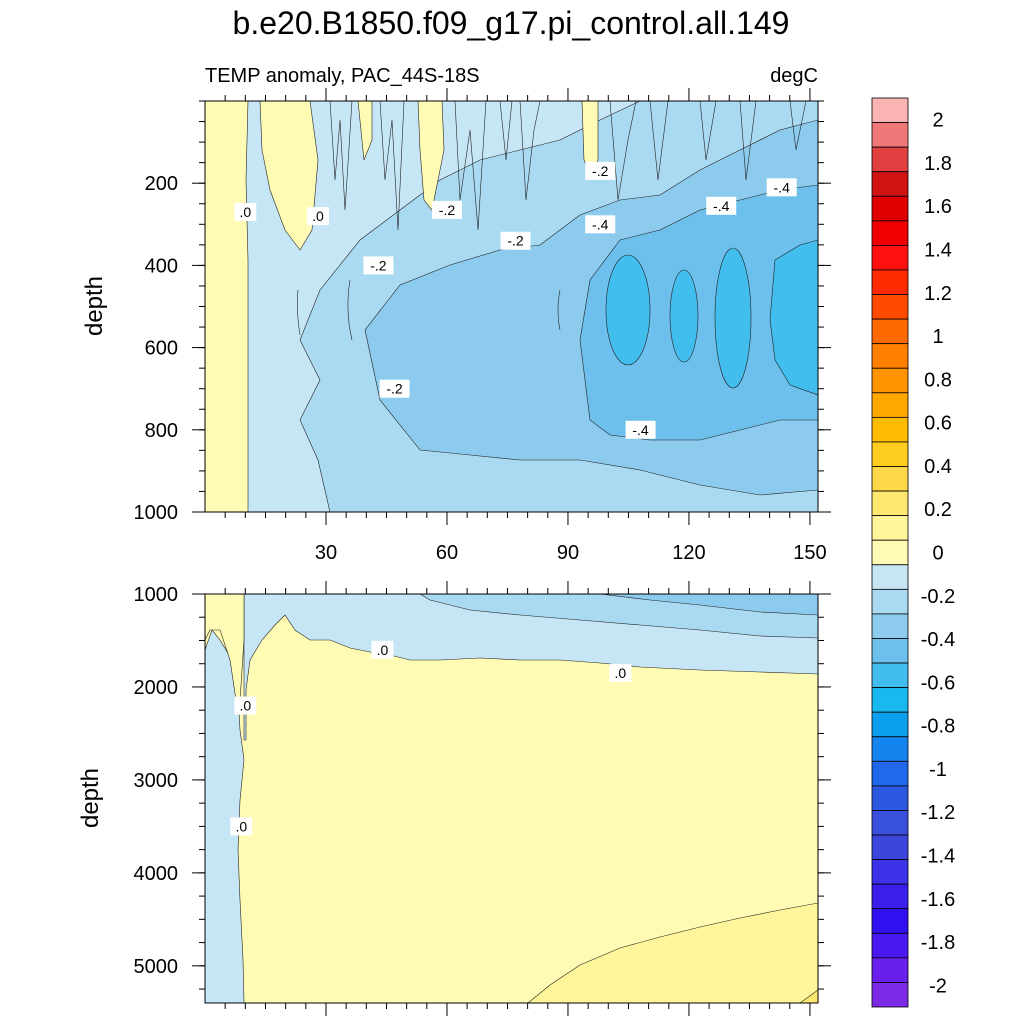 The image size is (1024, 1024). Describe the element at coordinates (431, 738) in the screenshot. I see `lower-contour-labels: .0 .0 .0 .0` at that location.